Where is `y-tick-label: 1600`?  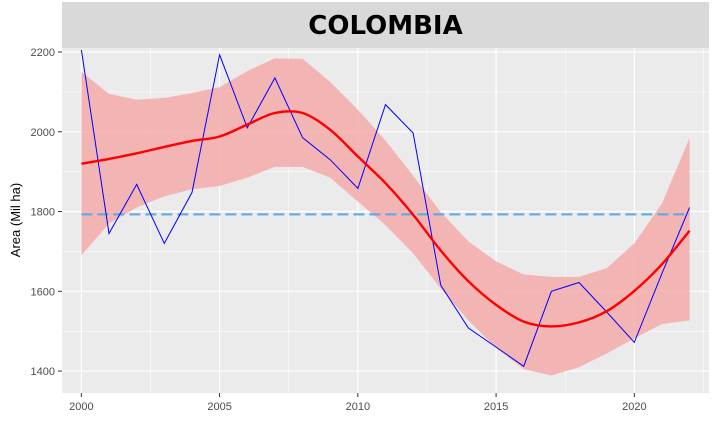
y-tick-label: 1600 is located at coordinates (43, 292).